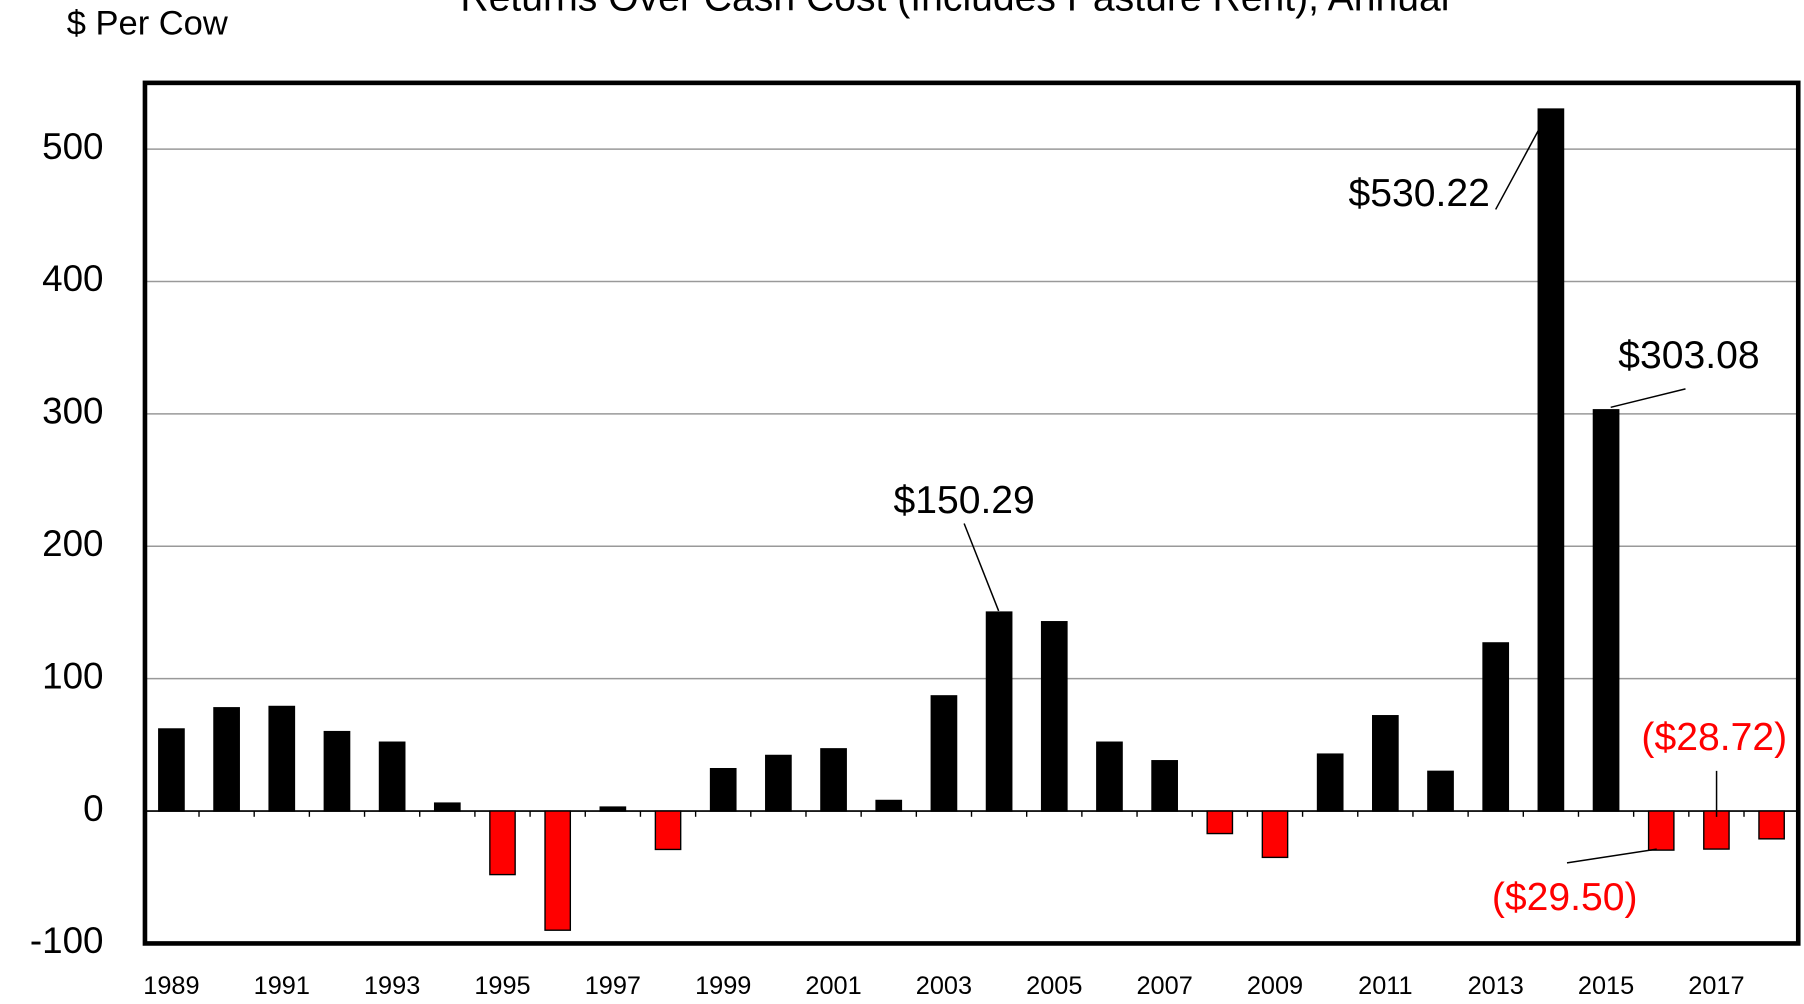  Describe the element at coordinates (1688, 355) in the screenshot. I see `value-label: $303.08` at that location.